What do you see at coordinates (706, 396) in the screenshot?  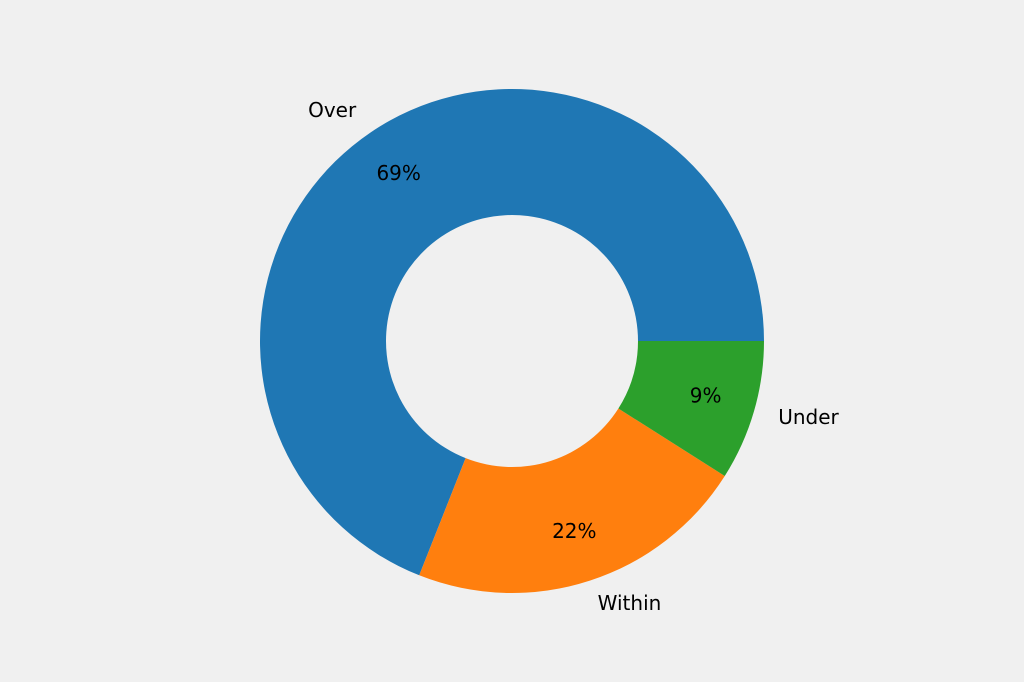 I see `percent-label: 9%` at bounding box center [706, 396].